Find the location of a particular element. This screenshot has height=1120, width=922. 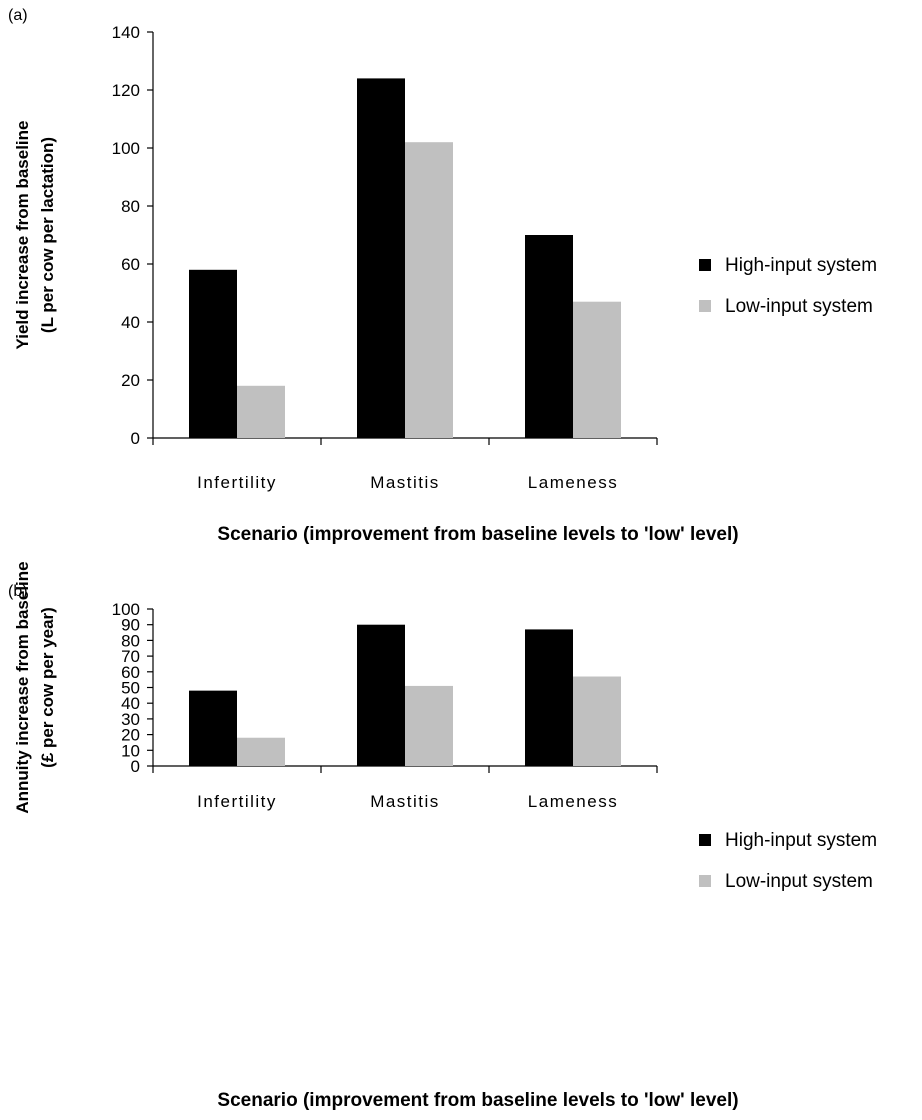

panel-b-category-label: Lameness is located at coordinates (573, 801).